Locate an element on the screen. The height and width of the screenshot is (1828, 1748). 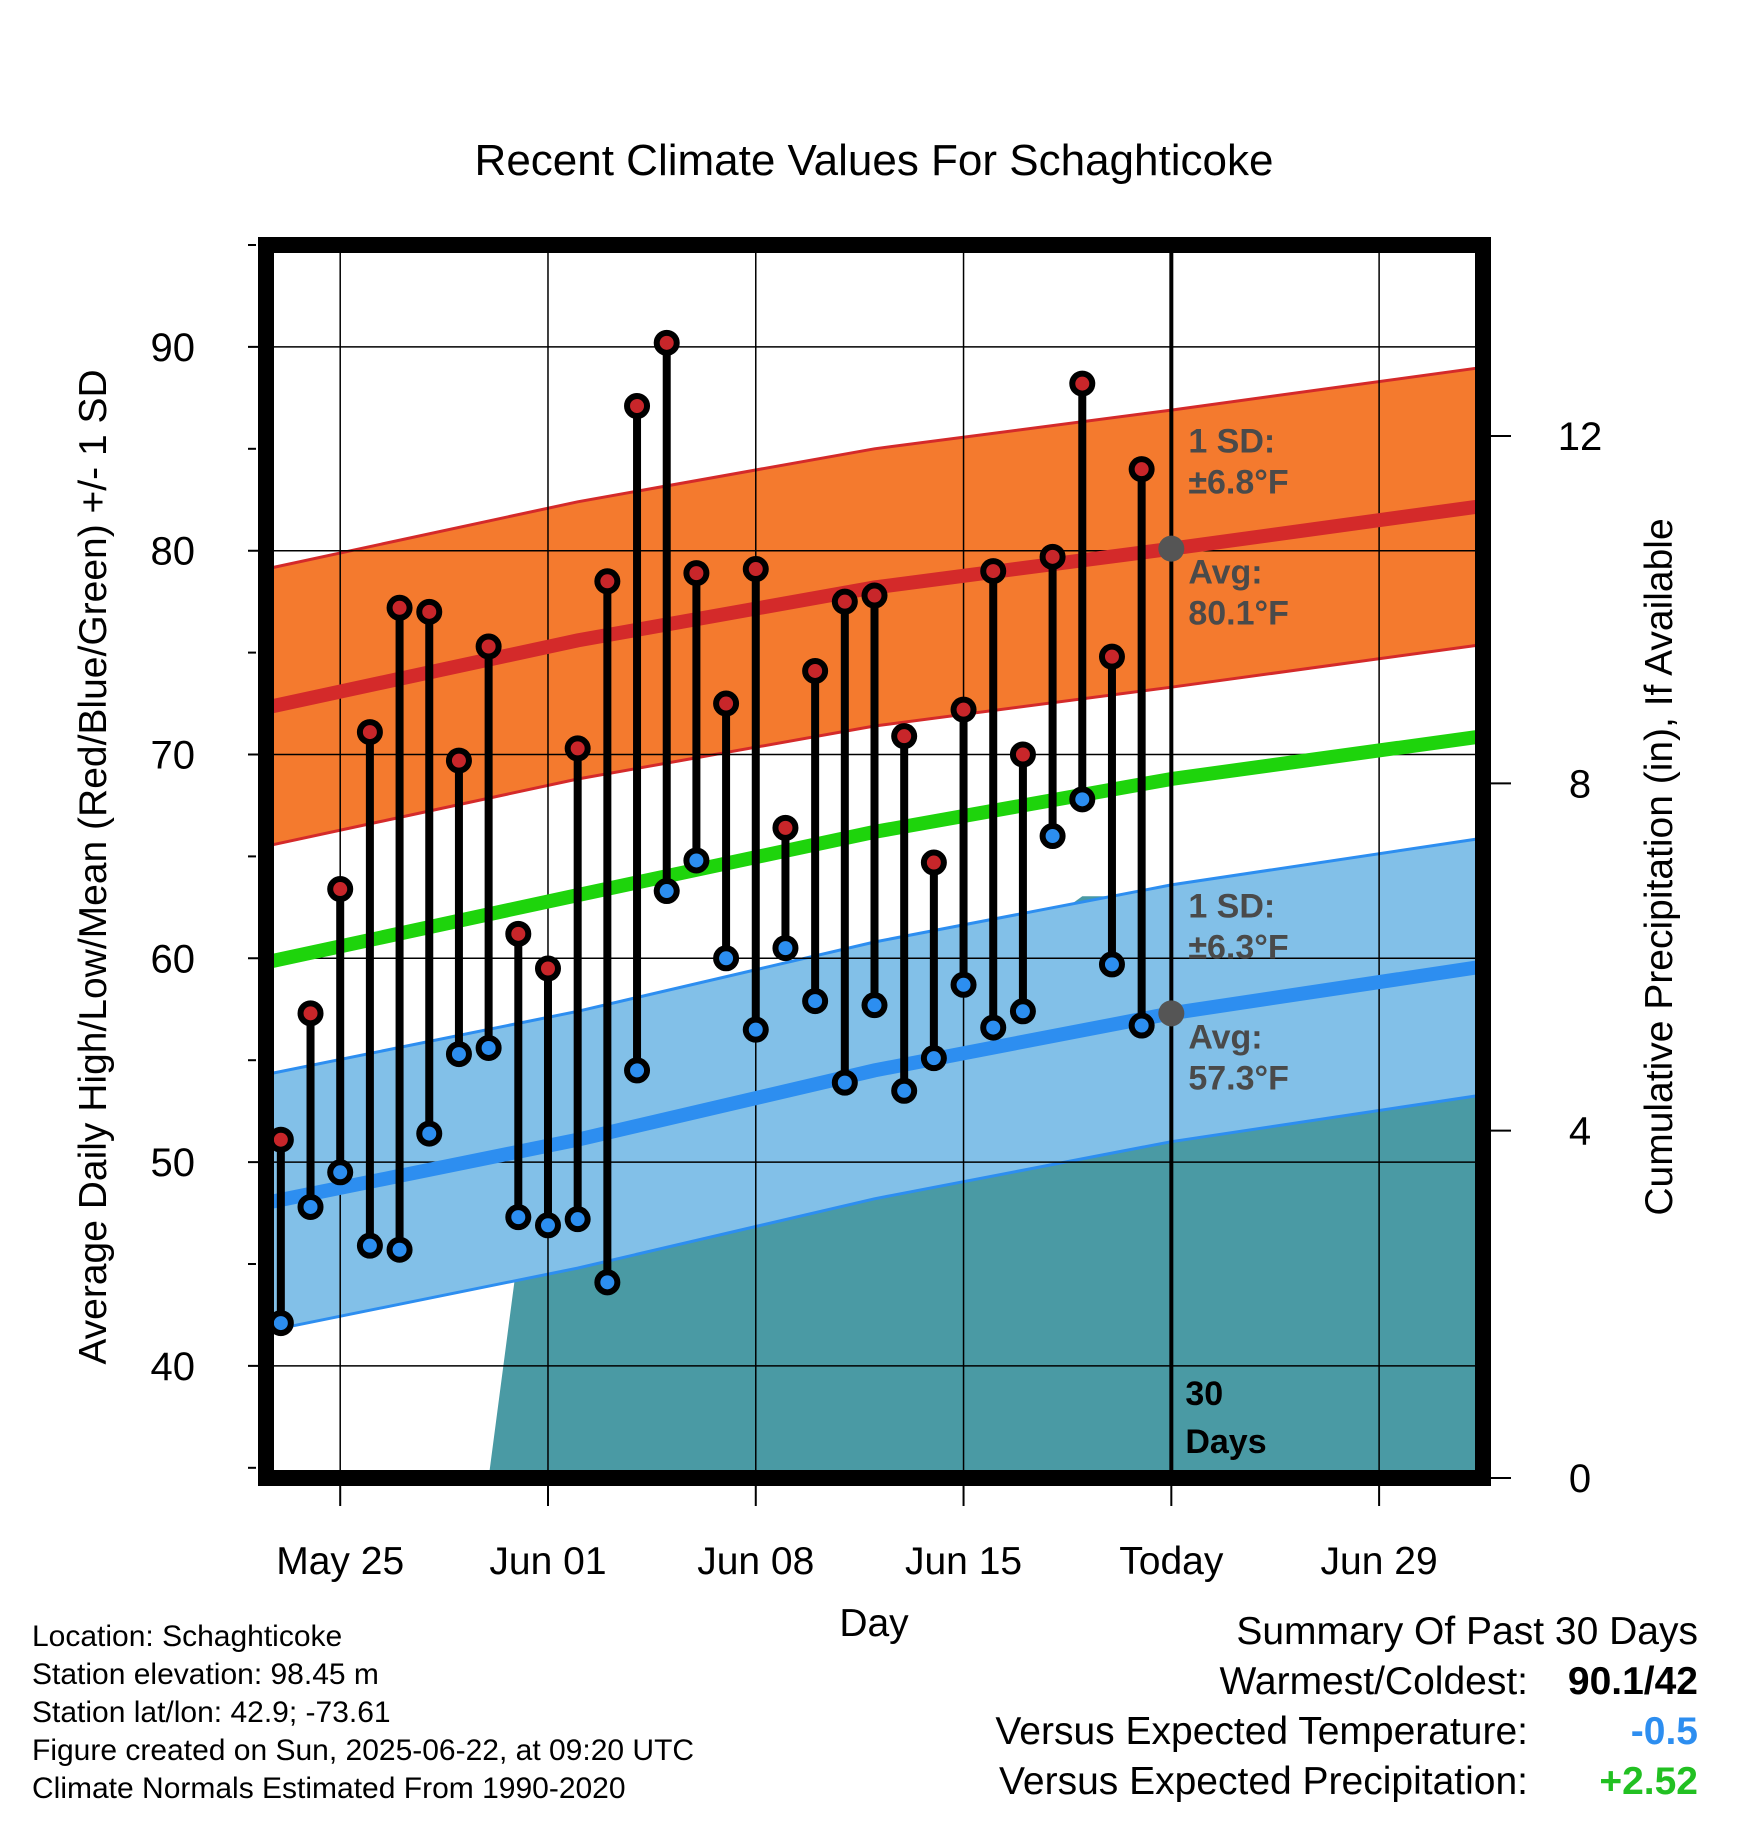
low-avg-label: Avg: is located at coordinates (1225, 1037).